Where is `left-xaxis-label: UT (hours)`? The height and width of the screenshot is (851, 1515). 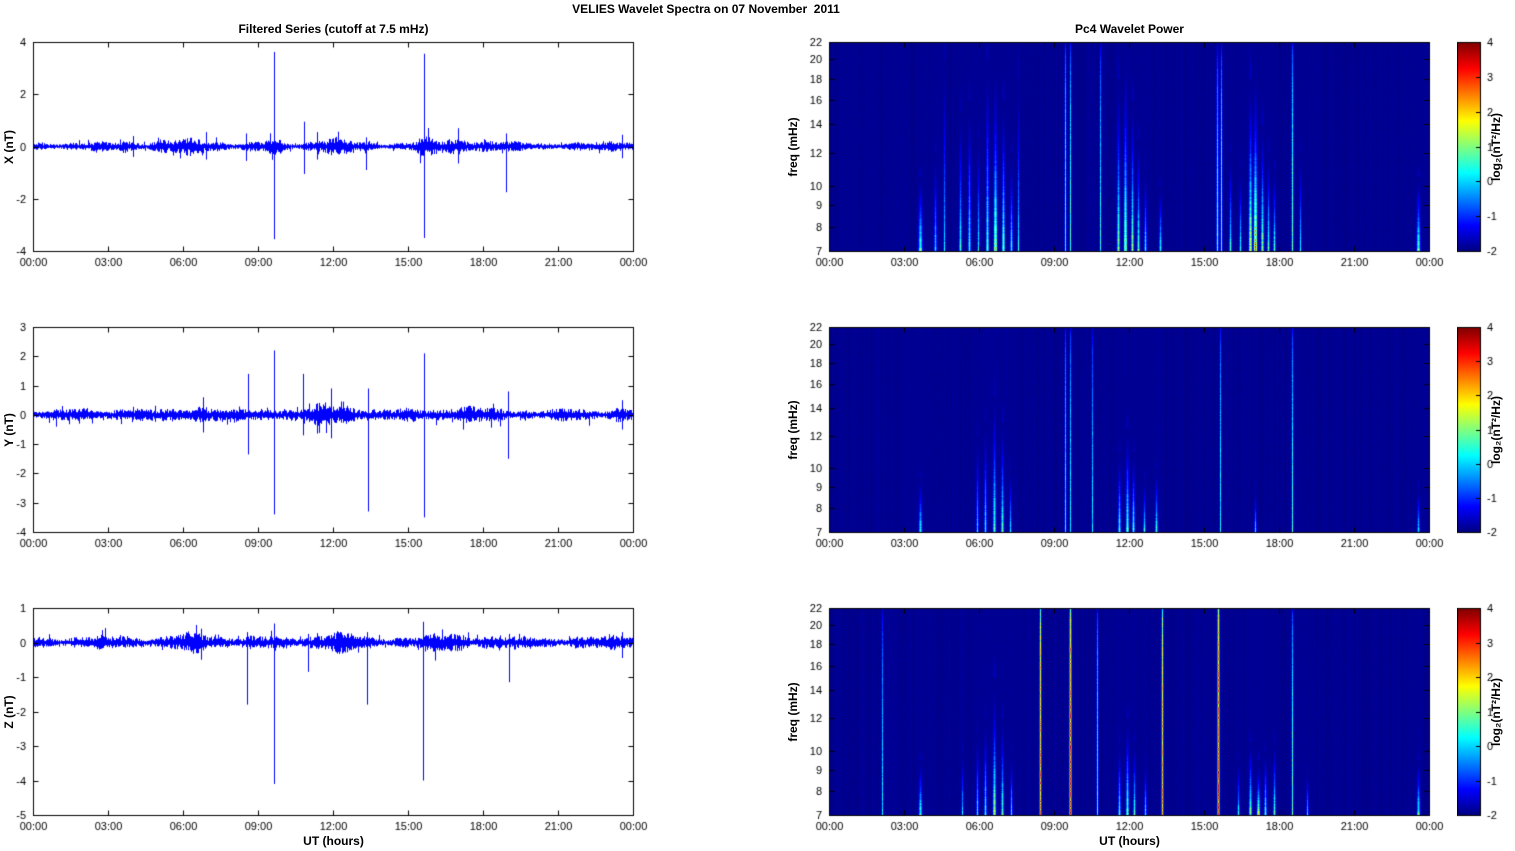
left-xaxis-label: UT (hours) is located at coordinates (333, 841).